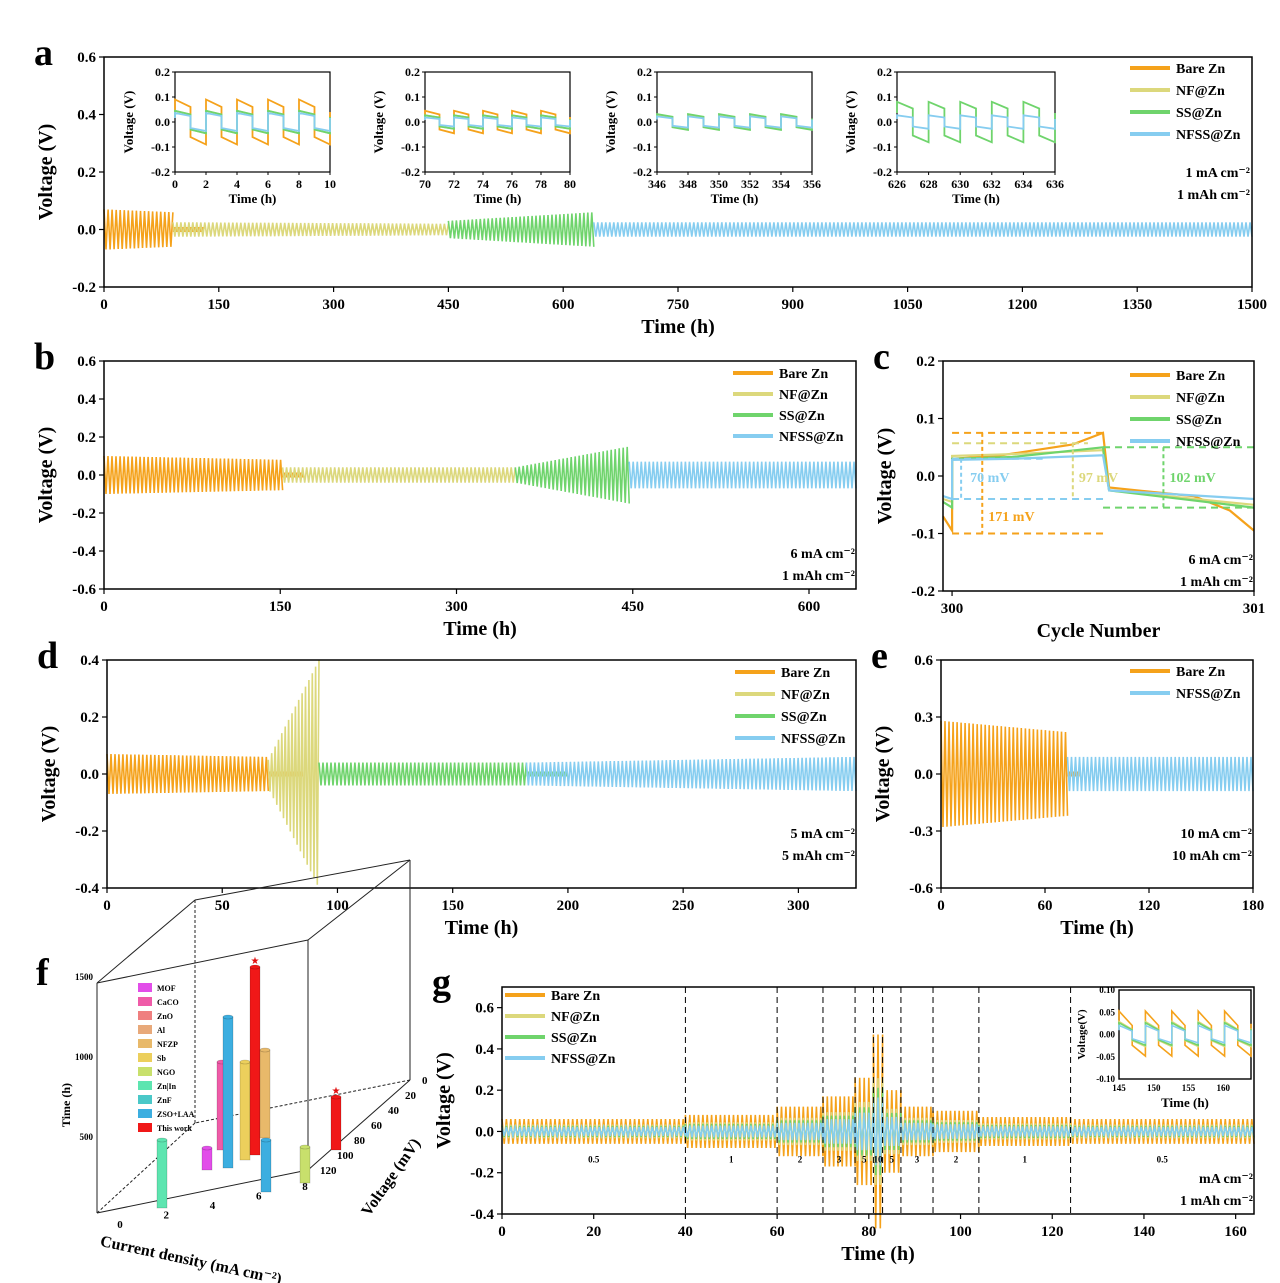 The width and height of the screenshot is (1280, 1283). Describe the element at coordinates (1082, 1034) in the screenshot. I see `inset-y-label: Voltage(V)` at that location.